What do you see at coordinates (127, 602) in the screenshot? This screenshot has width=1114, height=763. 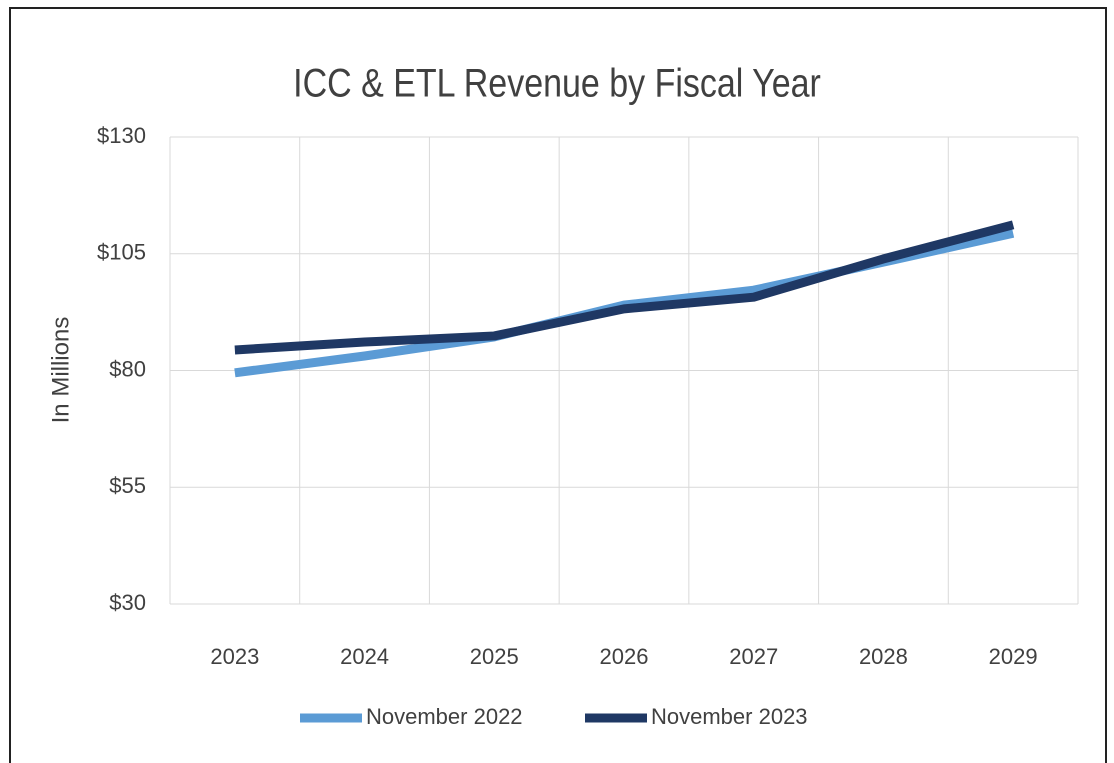 I see `y-tick-label: $30` at bounding box center [127, 602].